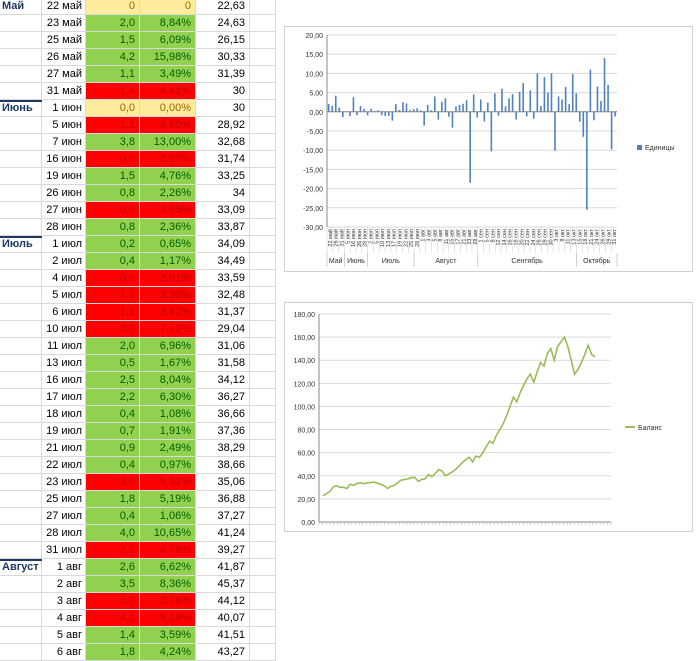 The image size is (700, 661). I want to click on cell-v1: 0,9, so click(113, 448).